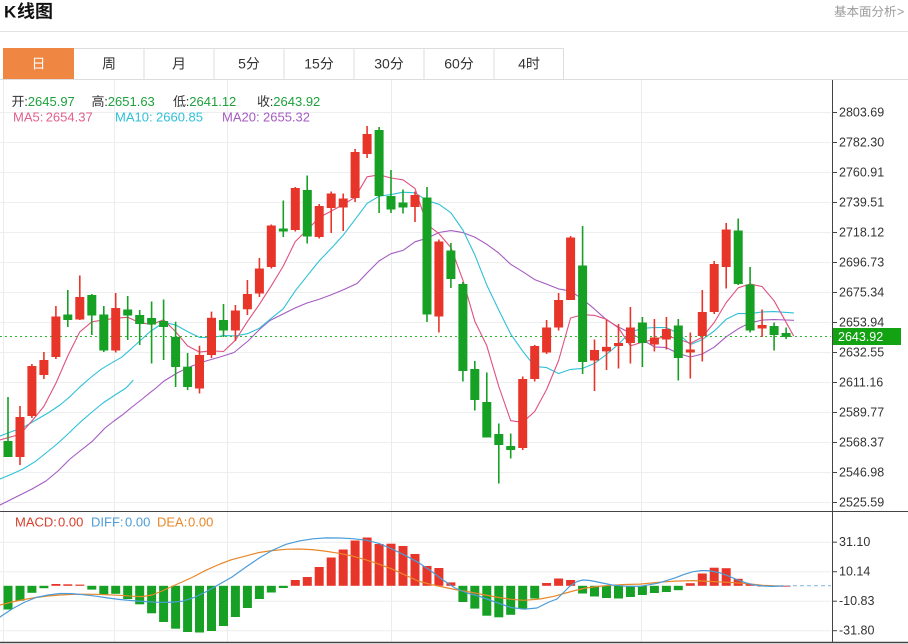 The width and height of the screenshot is (908, 644). What do you see at coordinates (51, 101) in the screenshot?
I see `svg-text: 2645.97` at bounding box center [51, 101].